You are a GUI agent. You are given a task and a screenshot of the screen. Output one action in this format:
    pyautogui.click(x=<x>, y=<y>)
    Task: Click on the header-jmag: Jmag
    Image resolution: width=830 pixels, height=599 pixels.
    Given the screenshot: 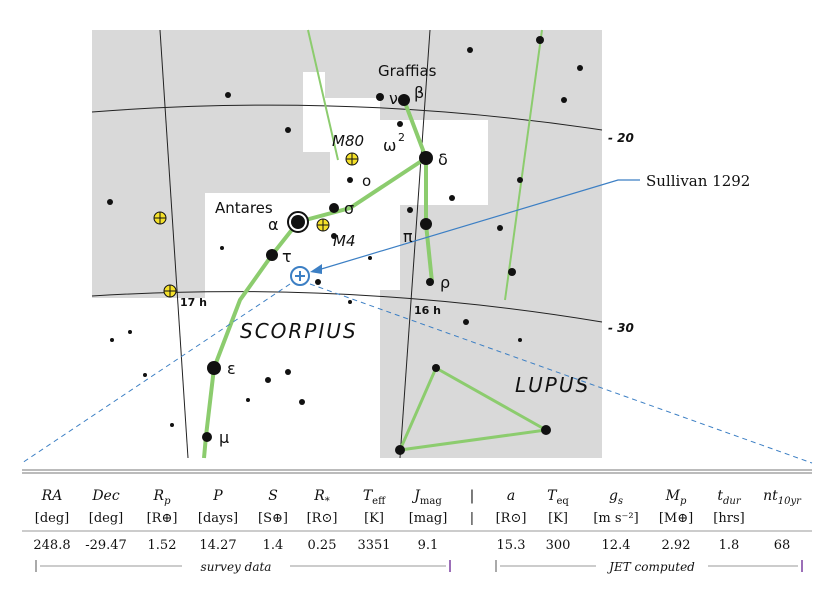 What is the action you would take?
    pyautogui.click(x=428, y=497)
    